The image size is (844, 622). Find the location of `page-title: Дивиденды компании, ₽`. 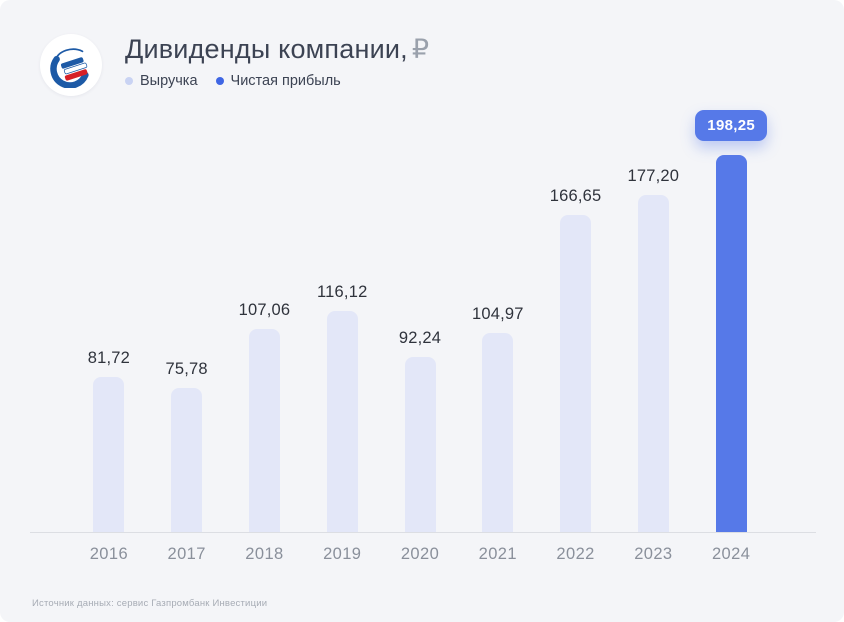

page-title: Дивиденды компании, ₽ is located at coordinates (277, 49).